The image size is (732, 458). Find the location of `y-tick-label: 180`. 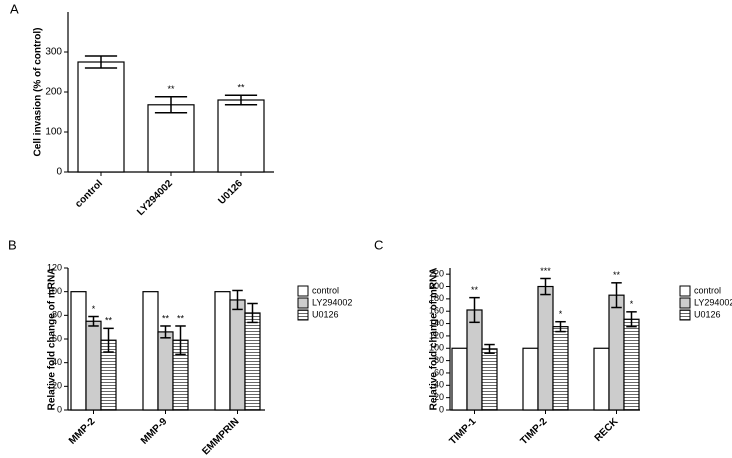

y-tick-label: 180 is located at coordinates (436, 298).